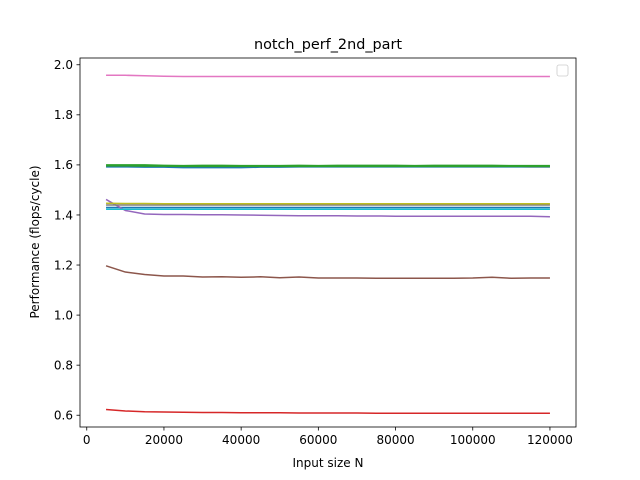 Image resolution: width=640 pixels, height=480 pixels. What do you see at coordinates (35, 241) in the screenshot?
I see `y-axis-label: Performance (flops/cycle)` at bounding box center [35, 241].